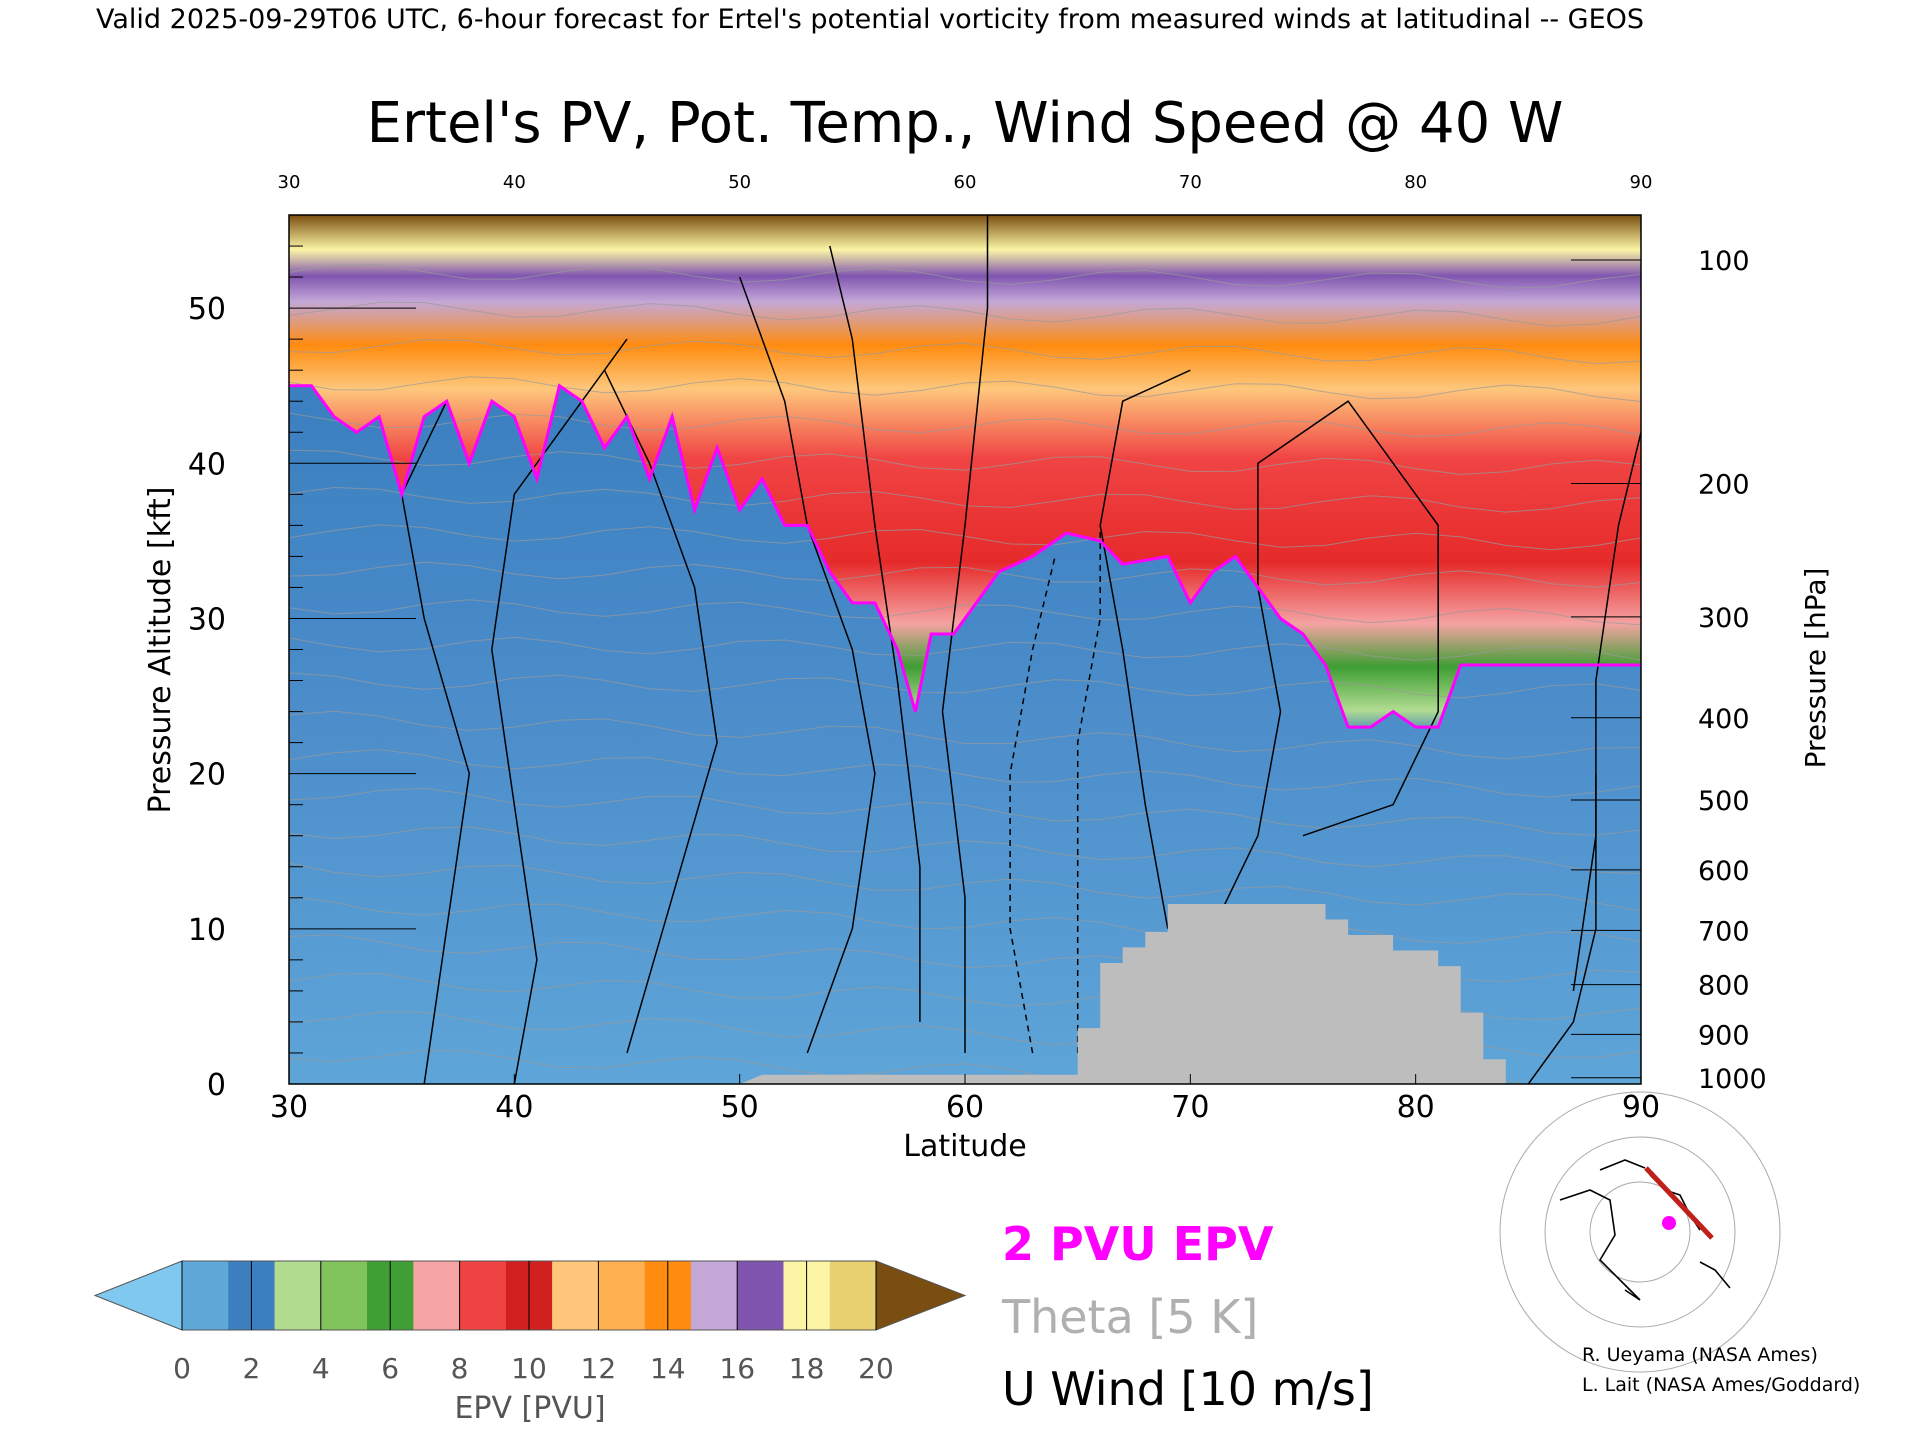  What do you see at coordinates (514, 1107) in the screenshot?
I see `x-tick-label: 40` at bounding box center [514, 1107].